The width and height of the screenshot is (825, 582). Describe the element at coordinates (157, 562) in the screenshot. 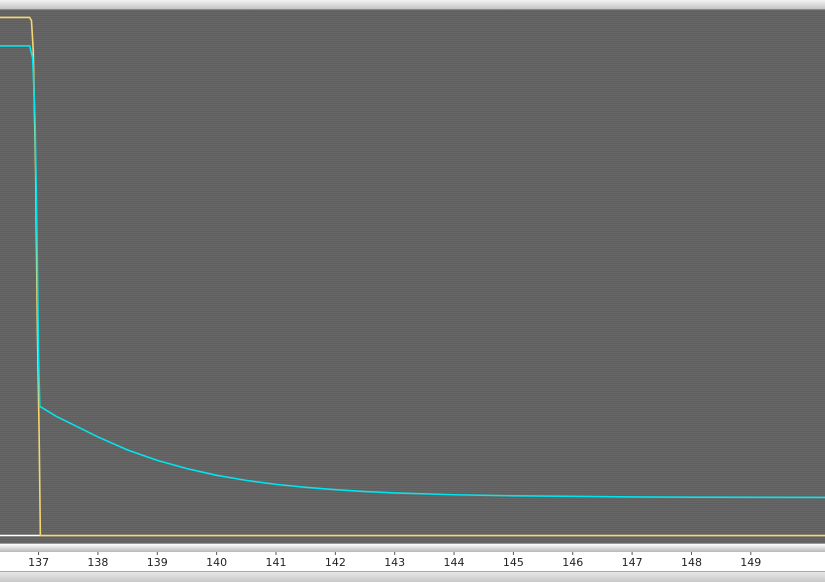

I see `x-tick-label: 139` at that location.